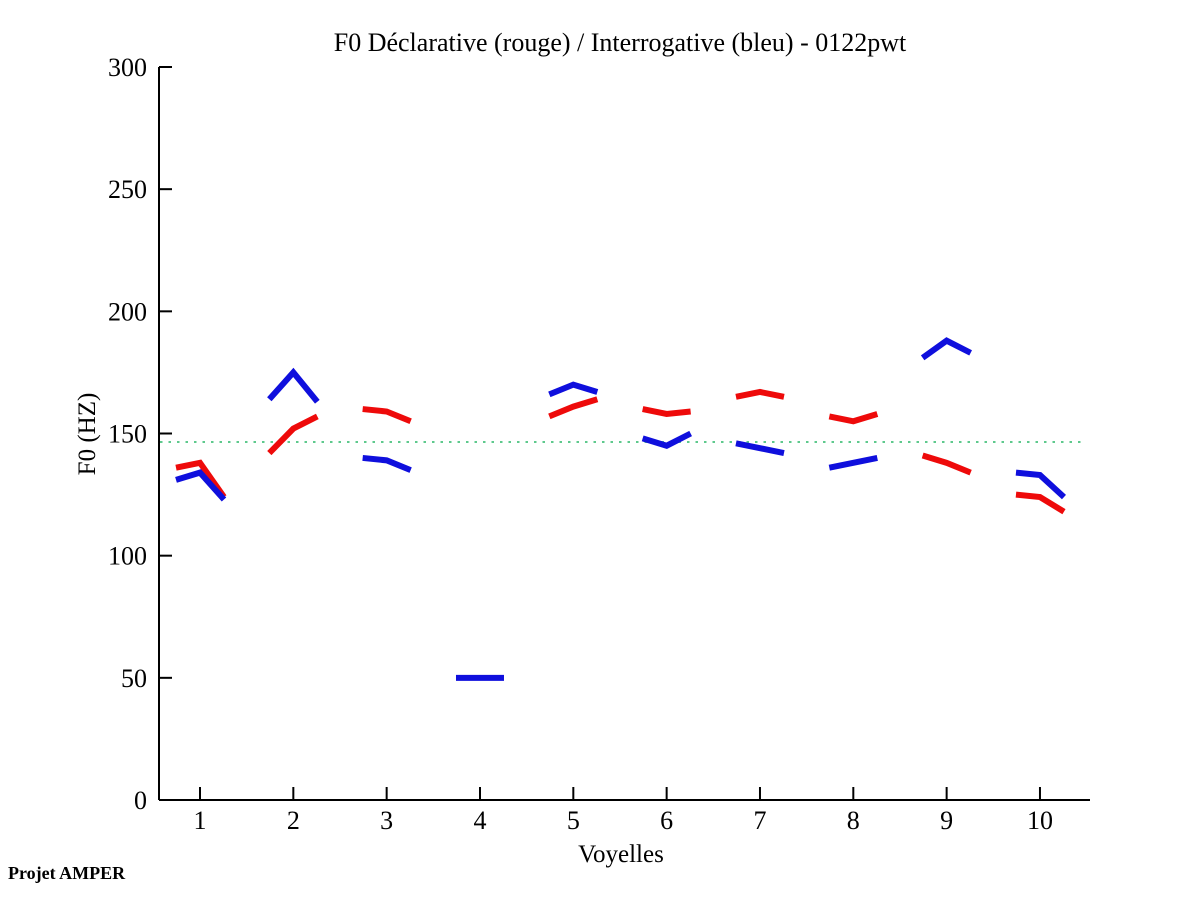 The width and height of the screenshot is (1201, 901). Describe the element at coordinates (201, 485) in the screenshot. I see `segment-interrogative-v1` at that location.